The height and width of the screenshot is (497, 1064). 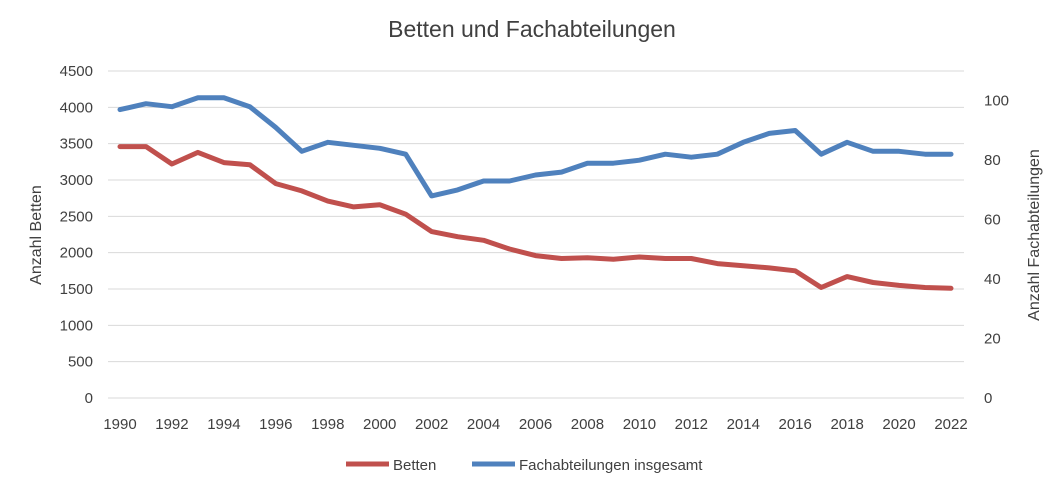 I want to click on x-tick-label: 1998, so click(x=327, y=424).